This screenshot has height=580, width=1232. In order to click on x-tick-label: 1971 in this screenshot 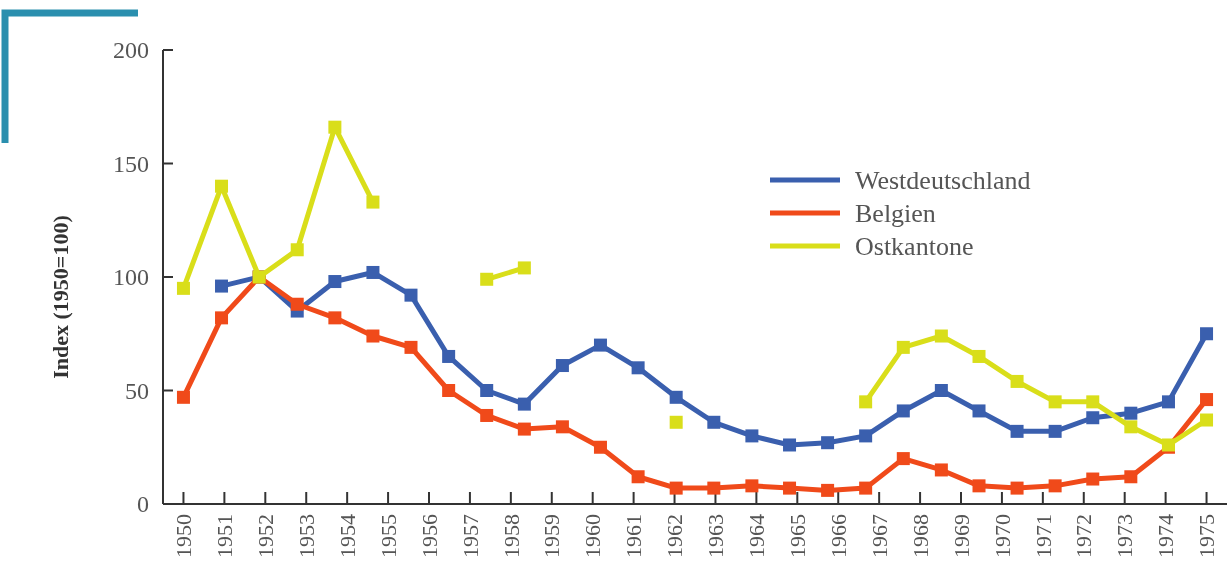, I will do `click(1043, 536)`.